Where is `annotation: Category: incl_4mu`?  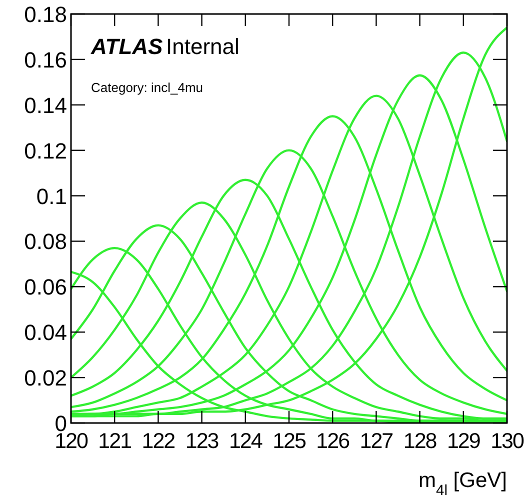 annotation: Category: incl_4mu is located at coordinates (147, 87).